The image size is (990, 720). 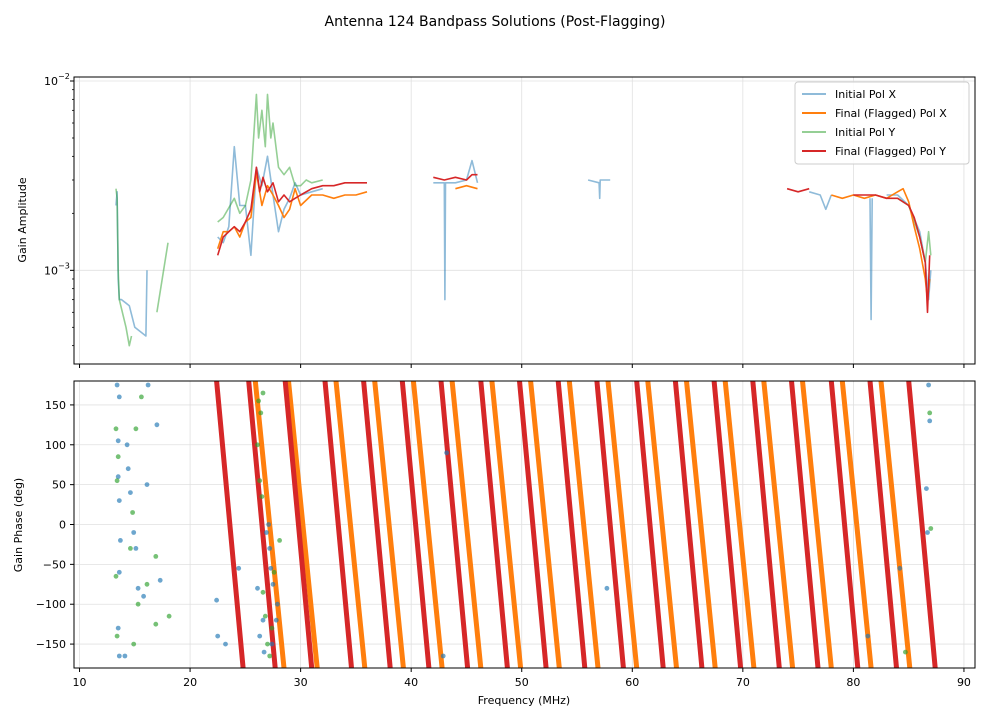 I want to click on amplitude-line-final-x, so click(x=881, y=244).